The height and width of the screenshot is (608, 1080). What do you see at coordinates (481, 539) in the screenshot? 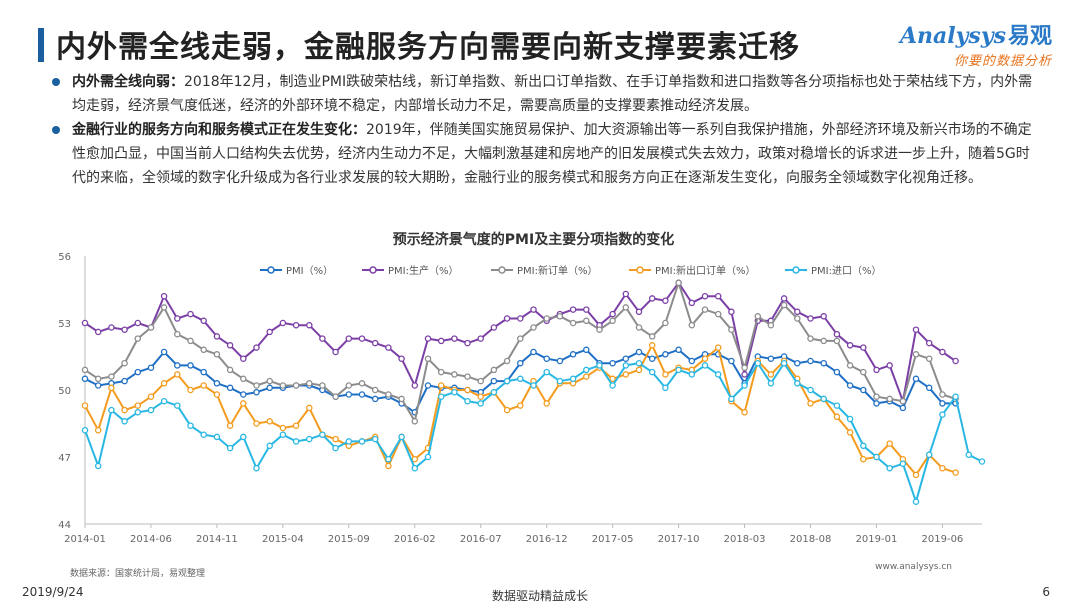
I see `x-tick-label: 2016-07` at bounding box center [481, 539].